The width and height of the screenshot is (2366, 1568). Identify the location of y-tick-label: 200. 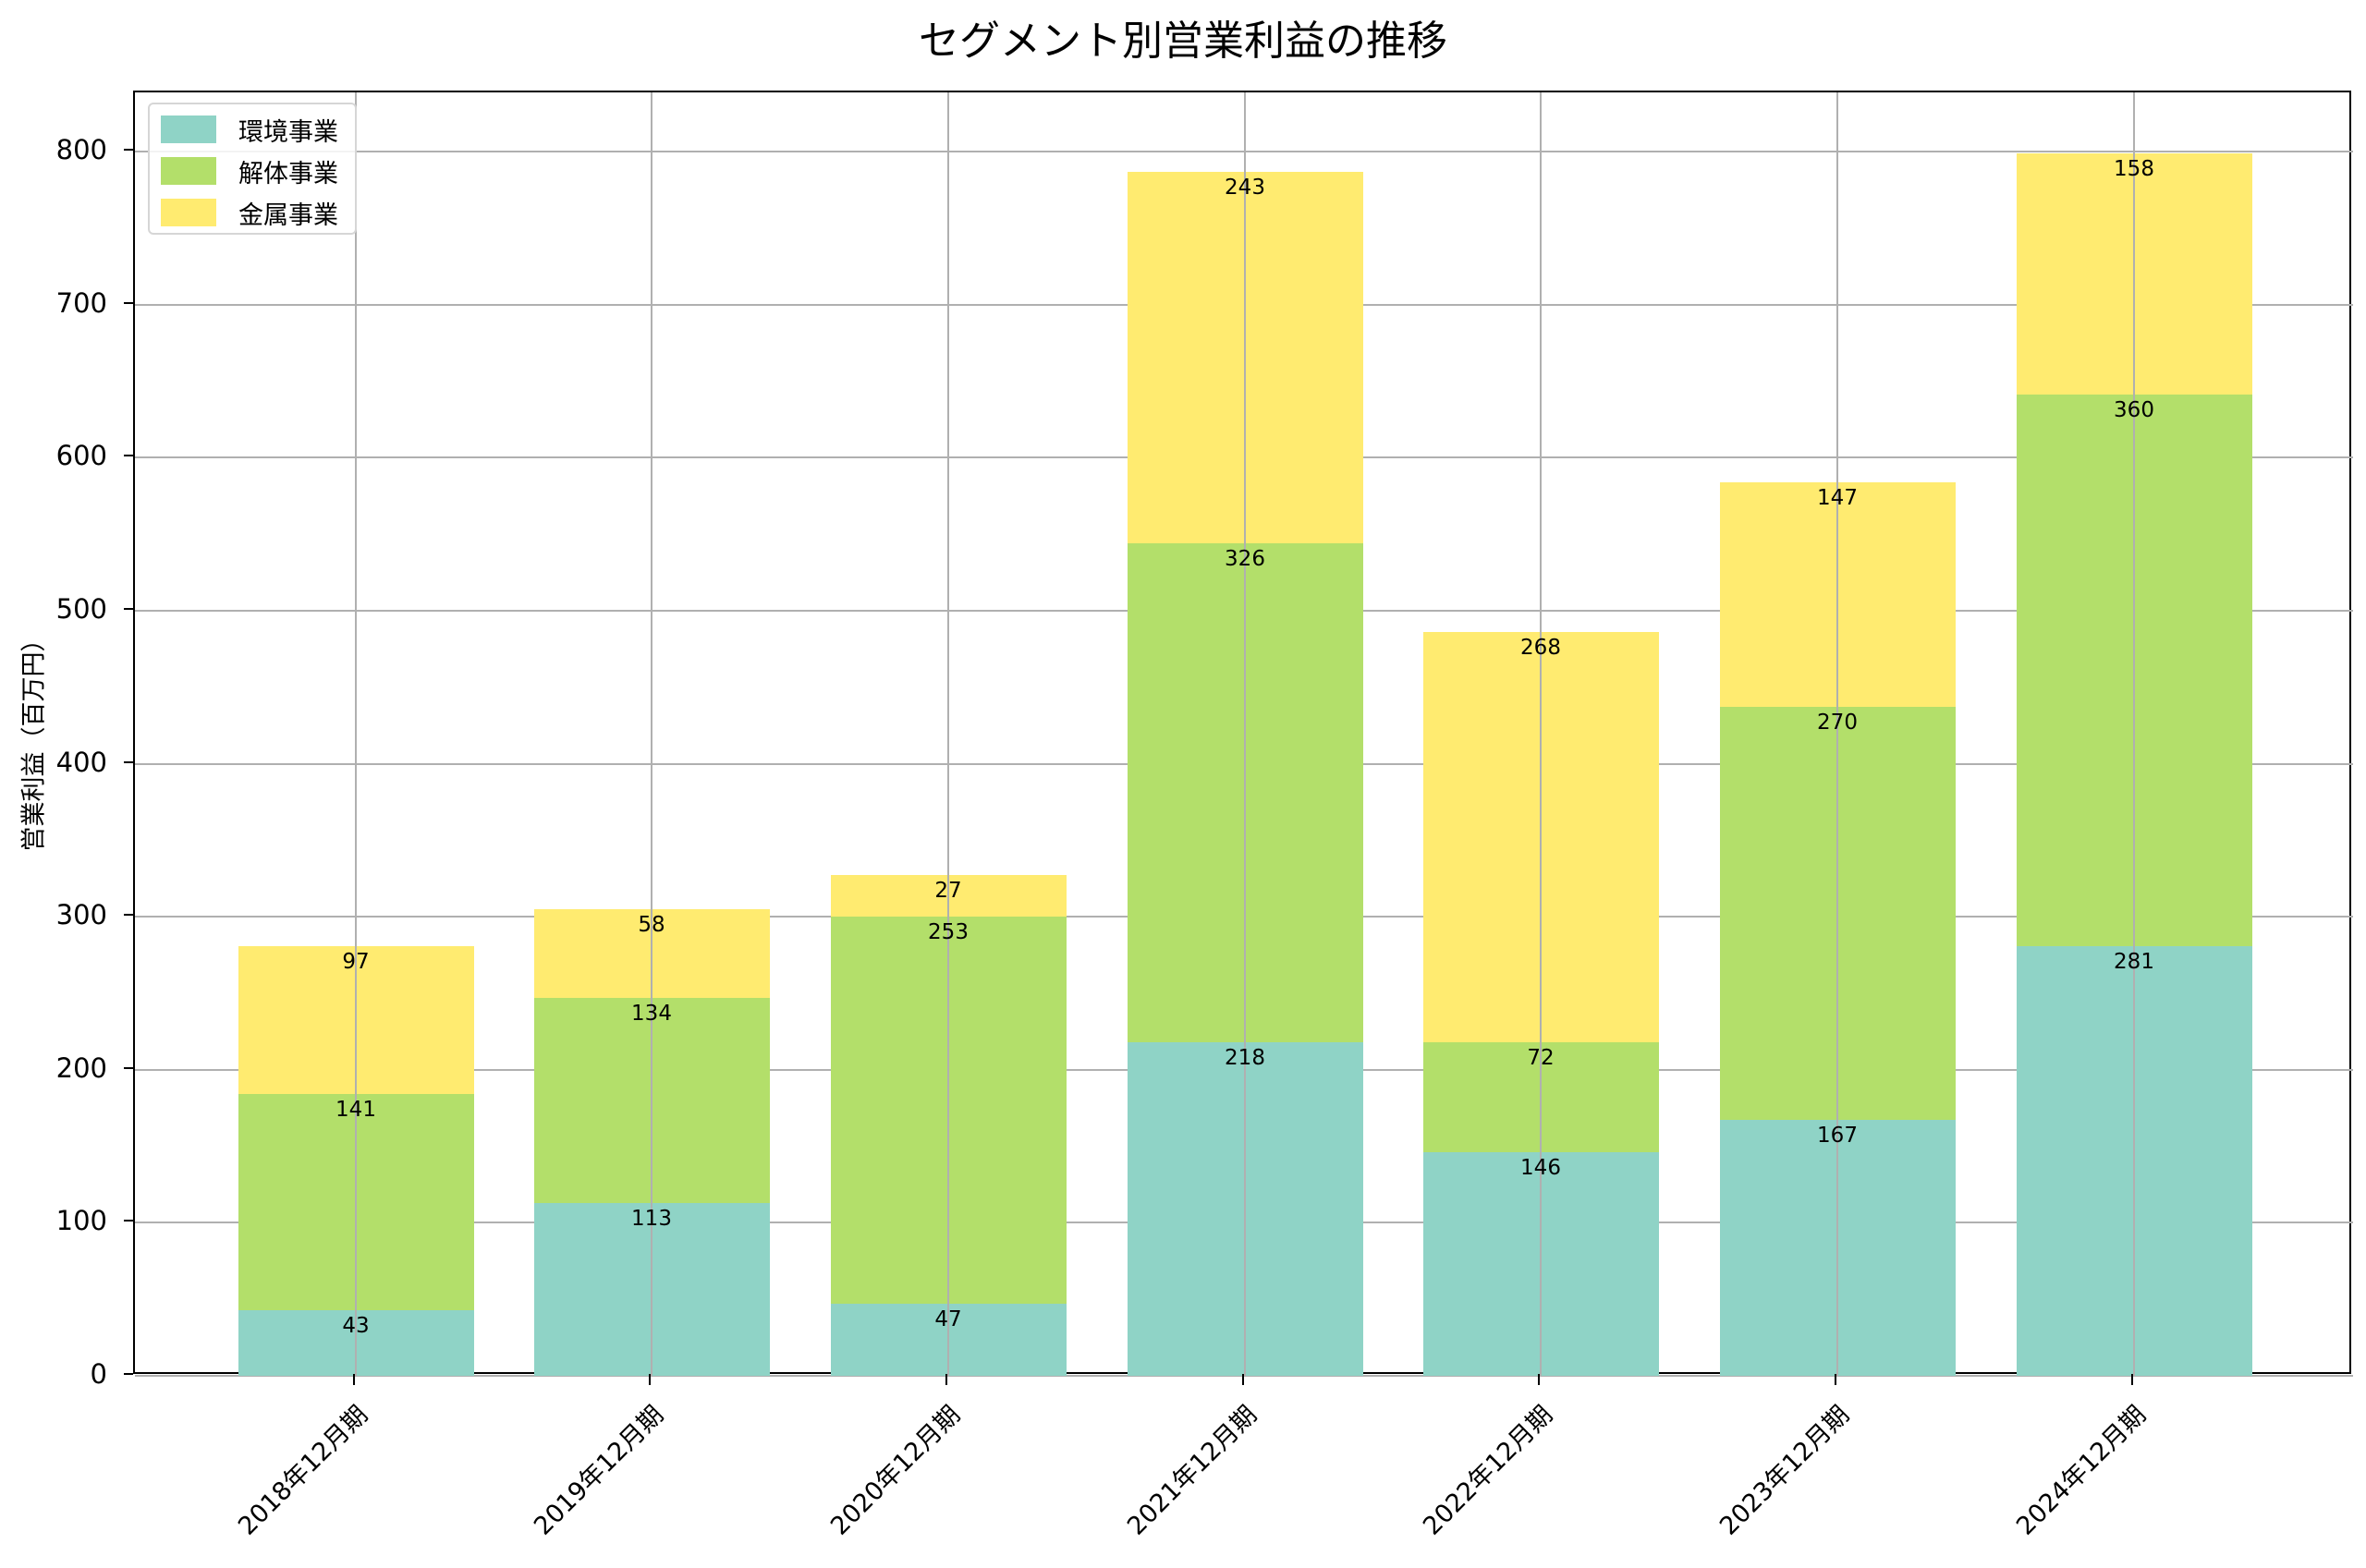
(81, 1067).